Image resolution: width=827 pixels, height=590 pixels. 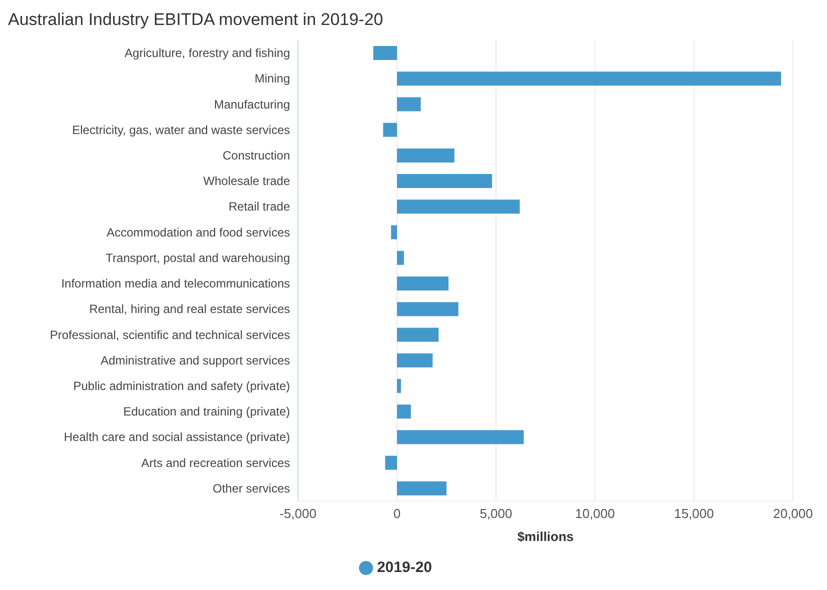 What do you see at coordinates (207, 53) in the screenshot?
I see `y-tick-label: Agriculture, forestry and fishing` at bounding box center [207, 53].